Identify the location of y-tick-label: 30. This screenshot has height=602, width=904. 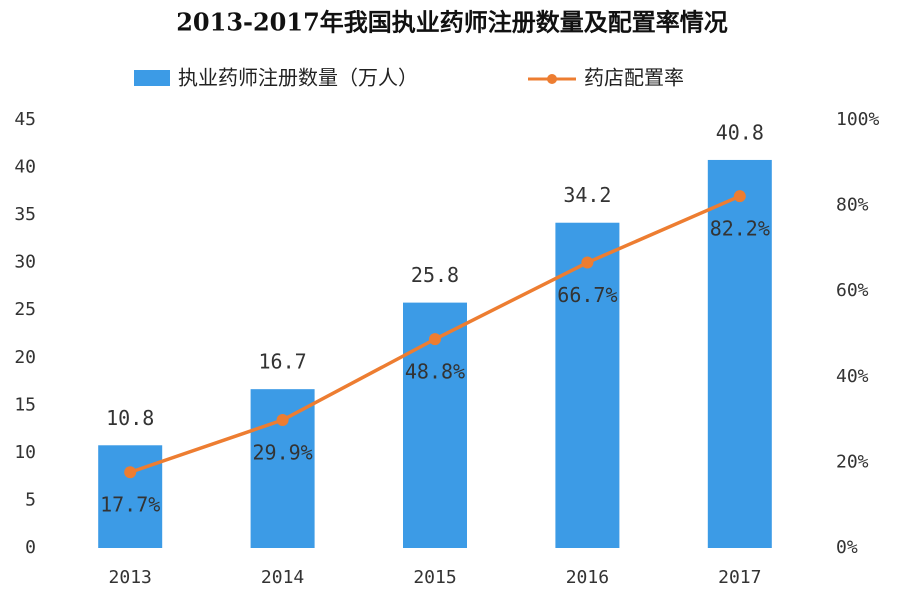
(25, 262).